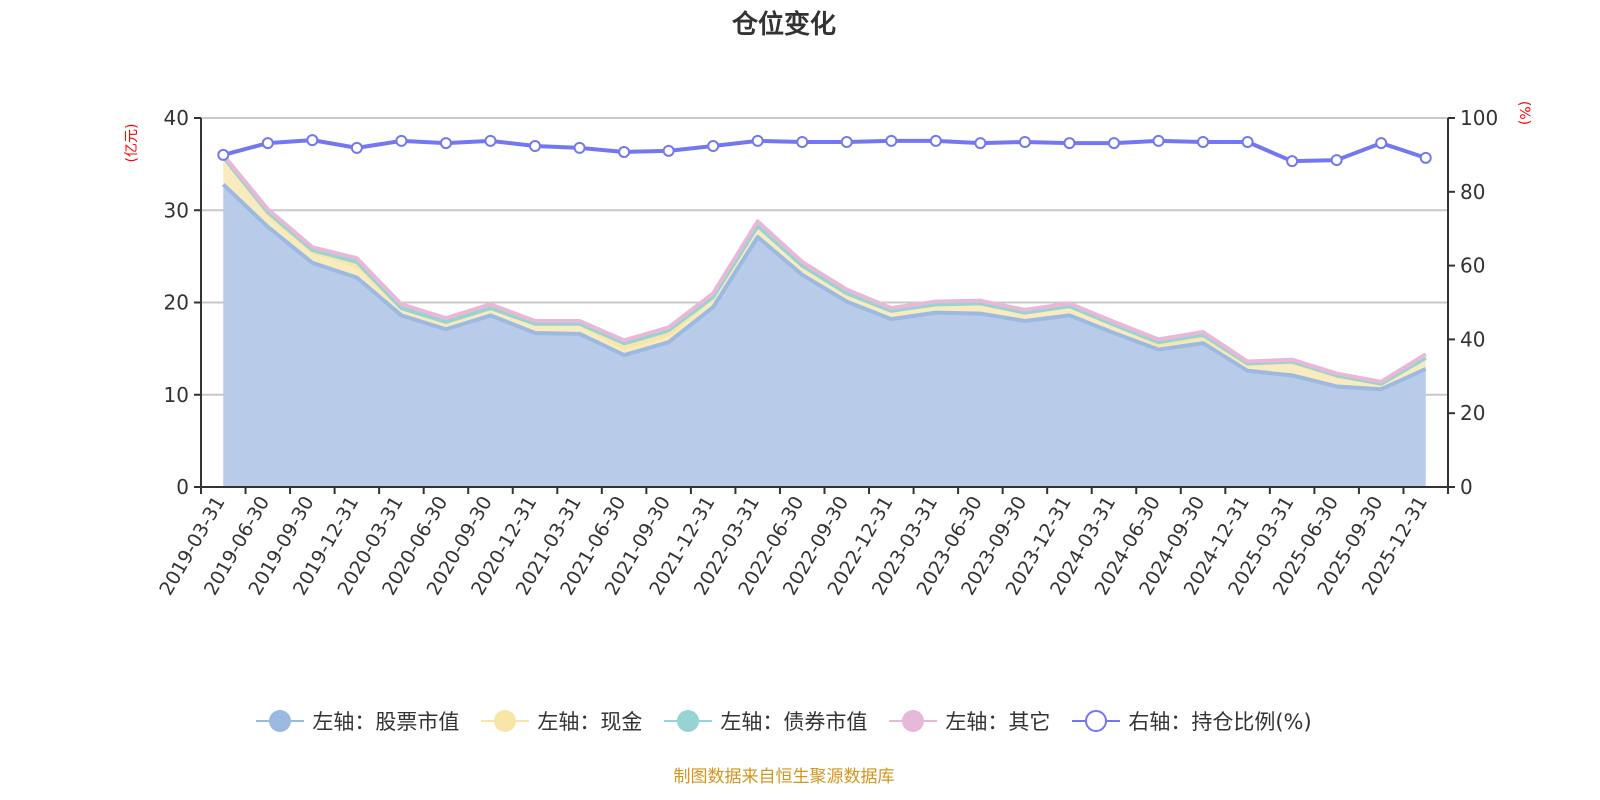 The width and height of the screenshot is (1600, 800). Describe the element at coordinates (1220, 722) in the screenshot. I see `legend-label: 右轴：持仓比例(%)` at that location.